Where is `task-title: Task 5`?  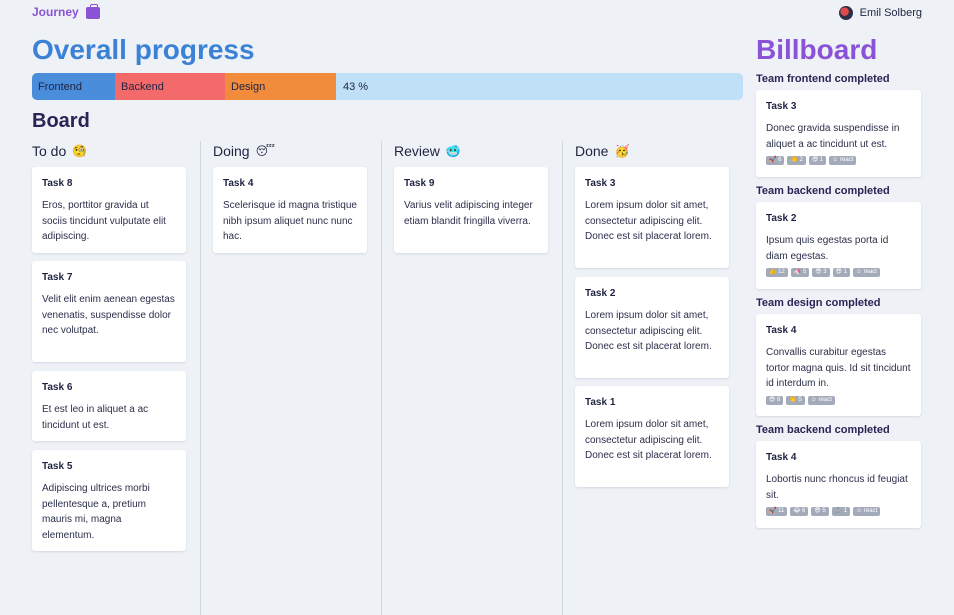
task-title: Task 5 is located at coordinates (57, 466).